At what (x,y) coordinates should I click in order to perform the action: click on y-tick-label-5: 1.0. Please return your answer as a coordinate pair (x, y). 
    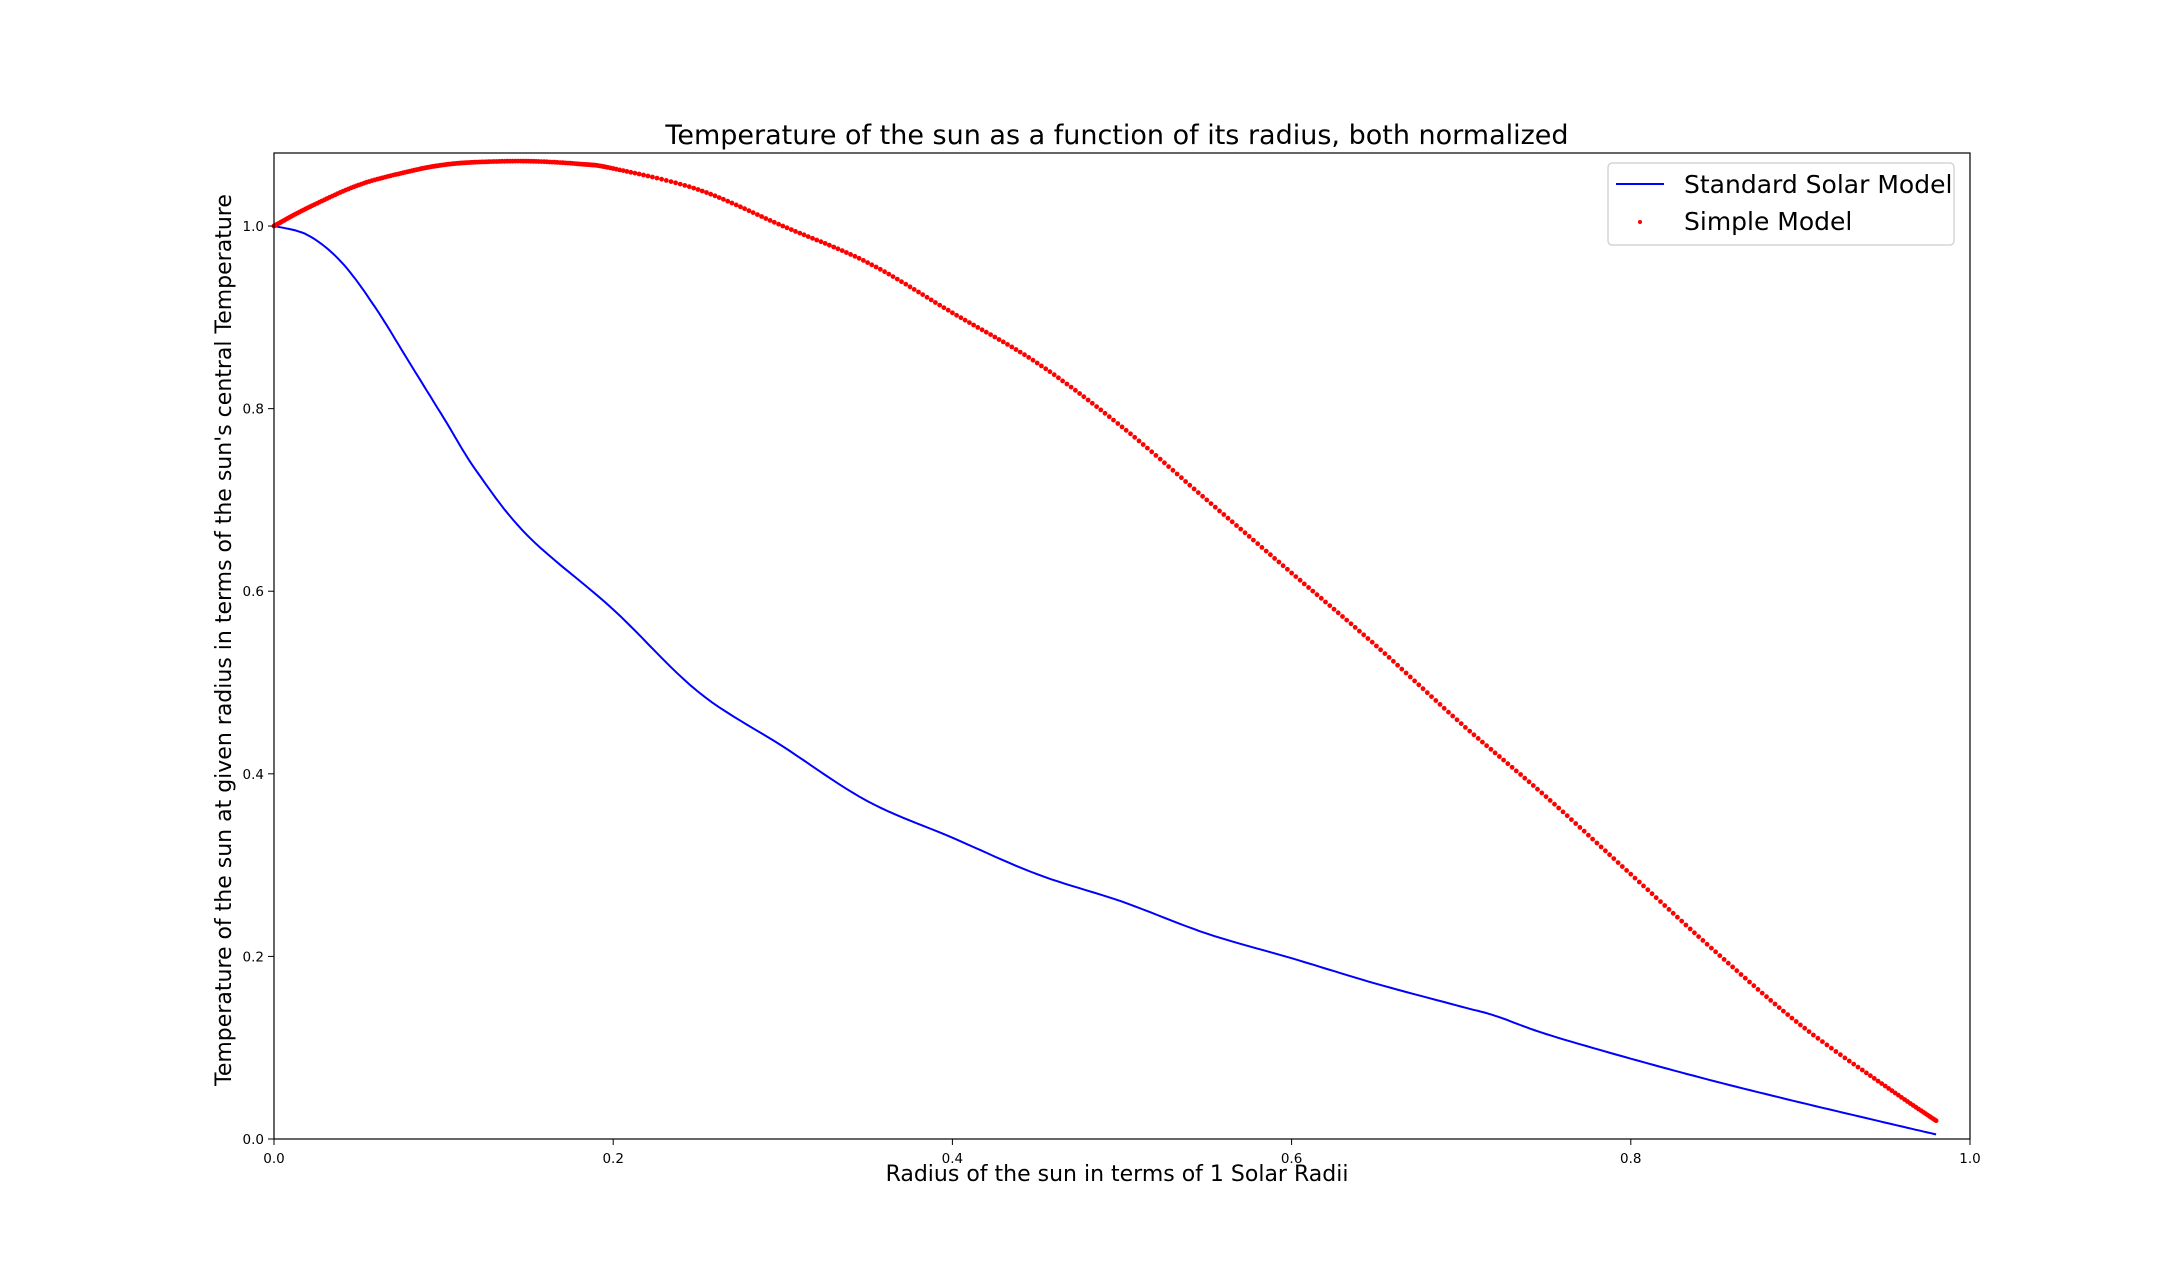
    Looking at the image, I should click on (253, 227).